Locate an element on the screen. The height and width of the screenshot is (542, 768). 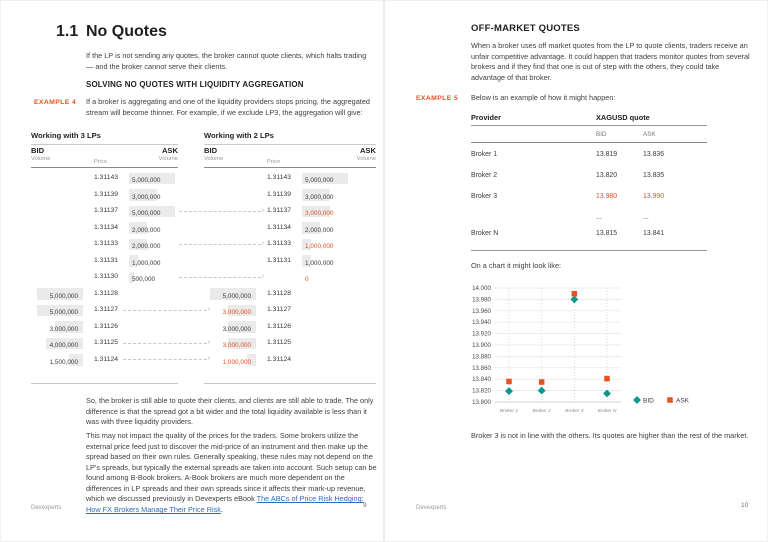
price-header: Price is located at coordinates (101, 162).